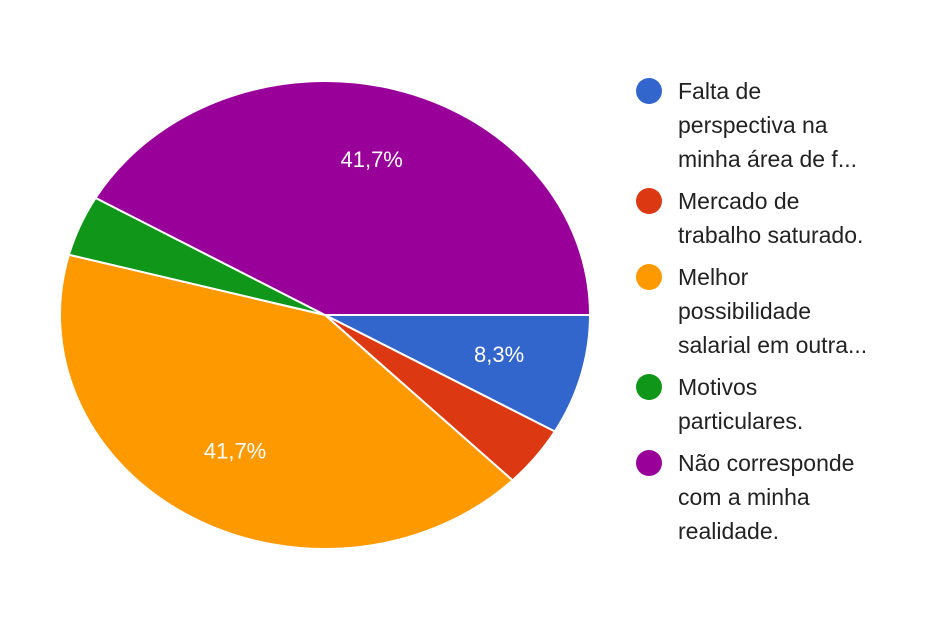  What do you see at coordinates (771, 218) in the screenshot?
I see `legend-label: Mercado de trabalho saturado.` at bounding box center [771, 218].